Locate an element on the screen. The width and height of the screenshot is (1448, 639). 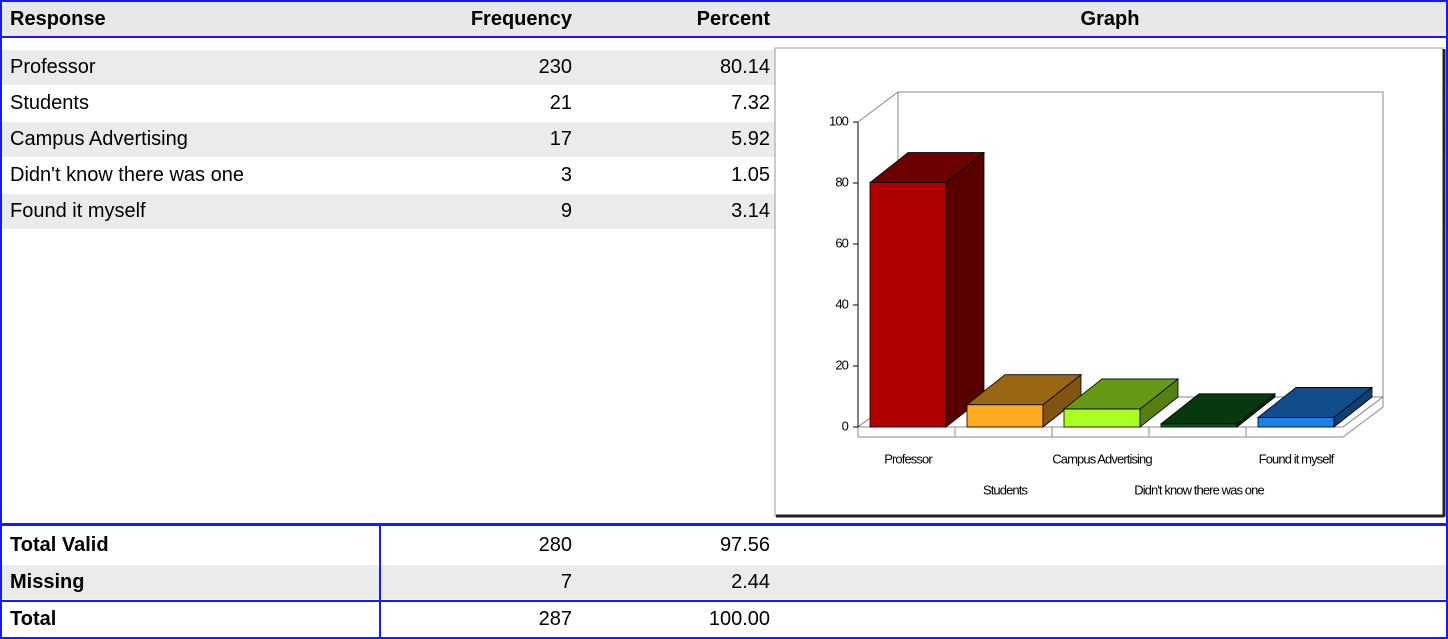
header-bg is located at coordinates (724, 19).